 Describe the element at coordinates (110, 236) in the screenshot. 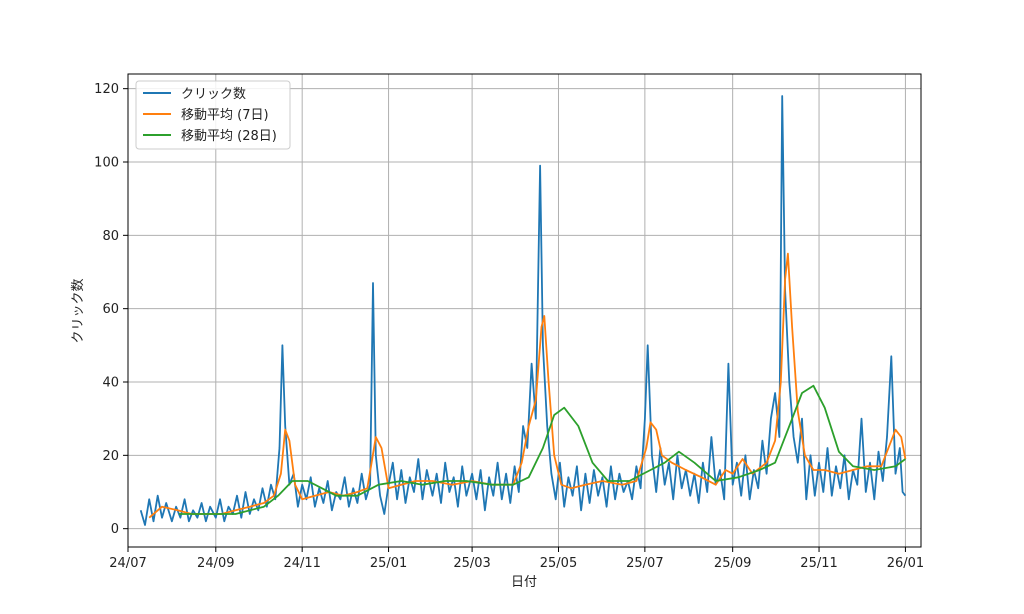

I see `y-tick-label: 80` at that location.